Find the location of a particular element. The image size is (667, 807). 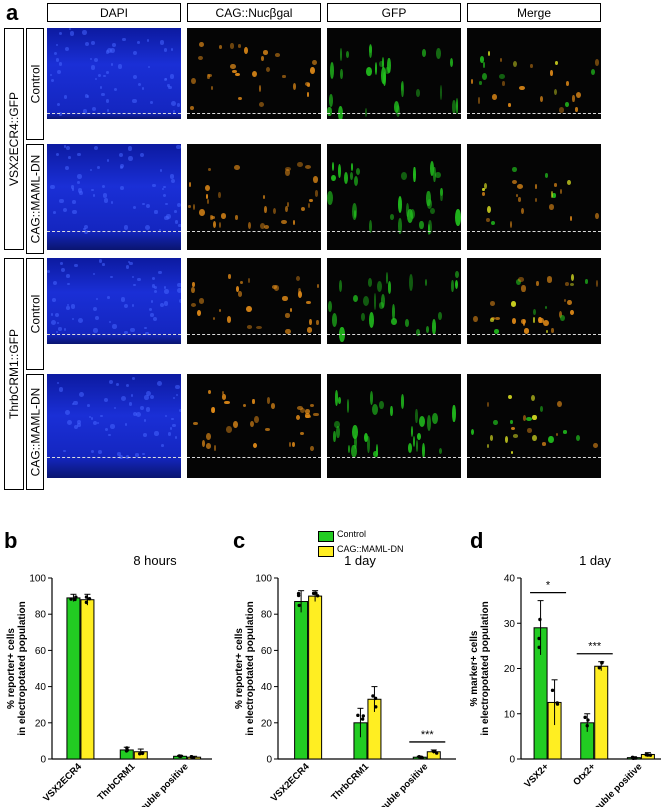

chart-d-ytick-label: 0 is located at coordinates (512, 760).